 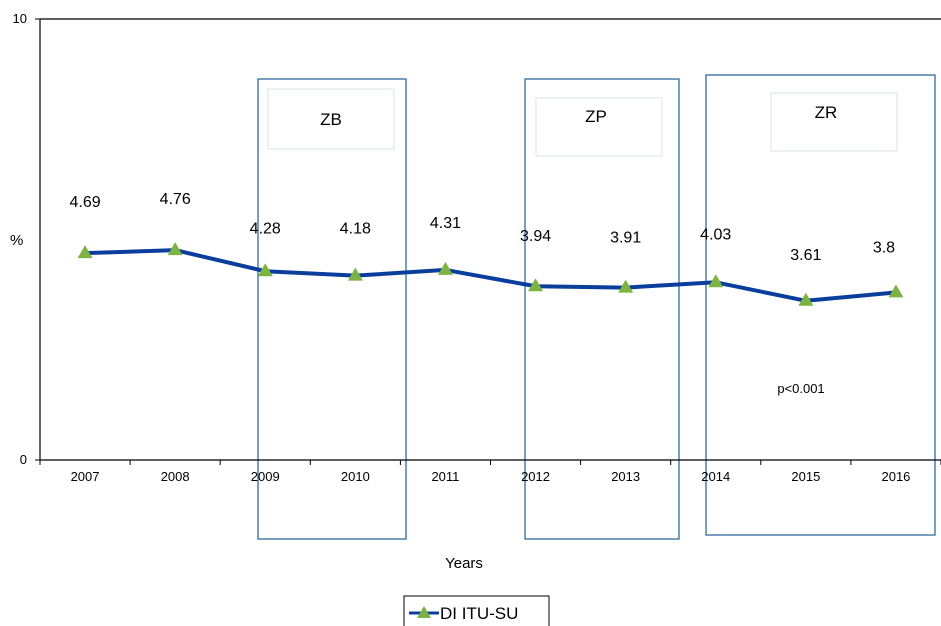 What do you see at coordinates (85, 252) in the screenshot?
I see `data-point-2007` at bounding box center [85, 252].